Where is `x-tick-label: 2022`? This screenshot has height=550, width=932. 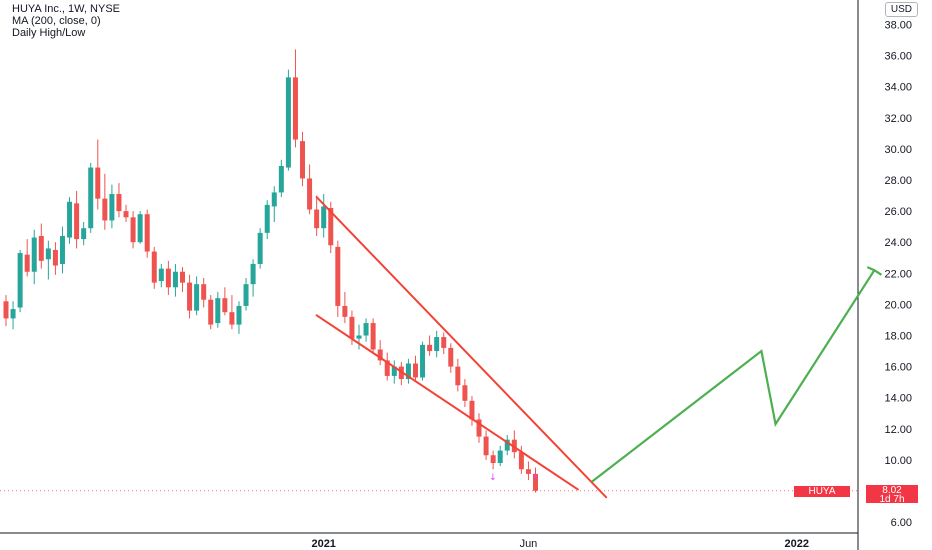
x-tick-label: 2022 is located at coordinates (796, 544).